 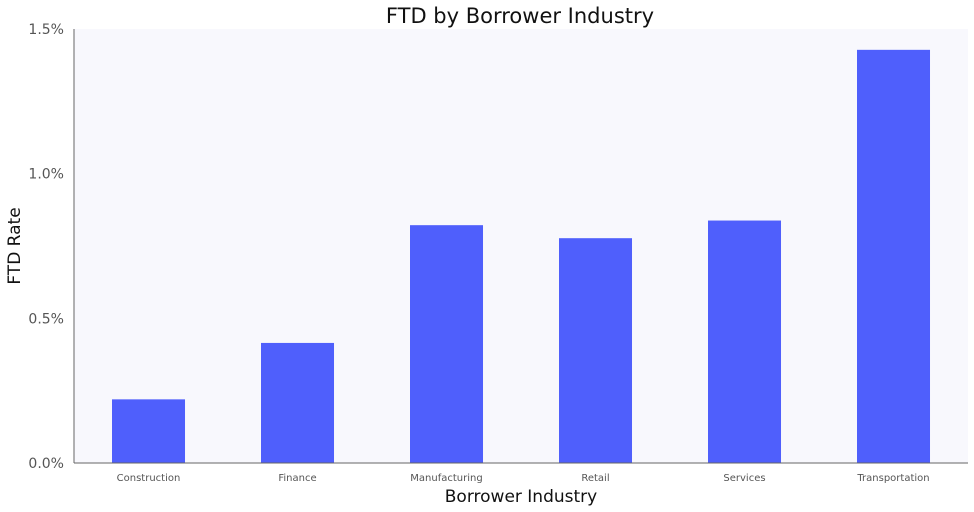 I want to click on bar-manufacturing, so click(x=447, y=344).